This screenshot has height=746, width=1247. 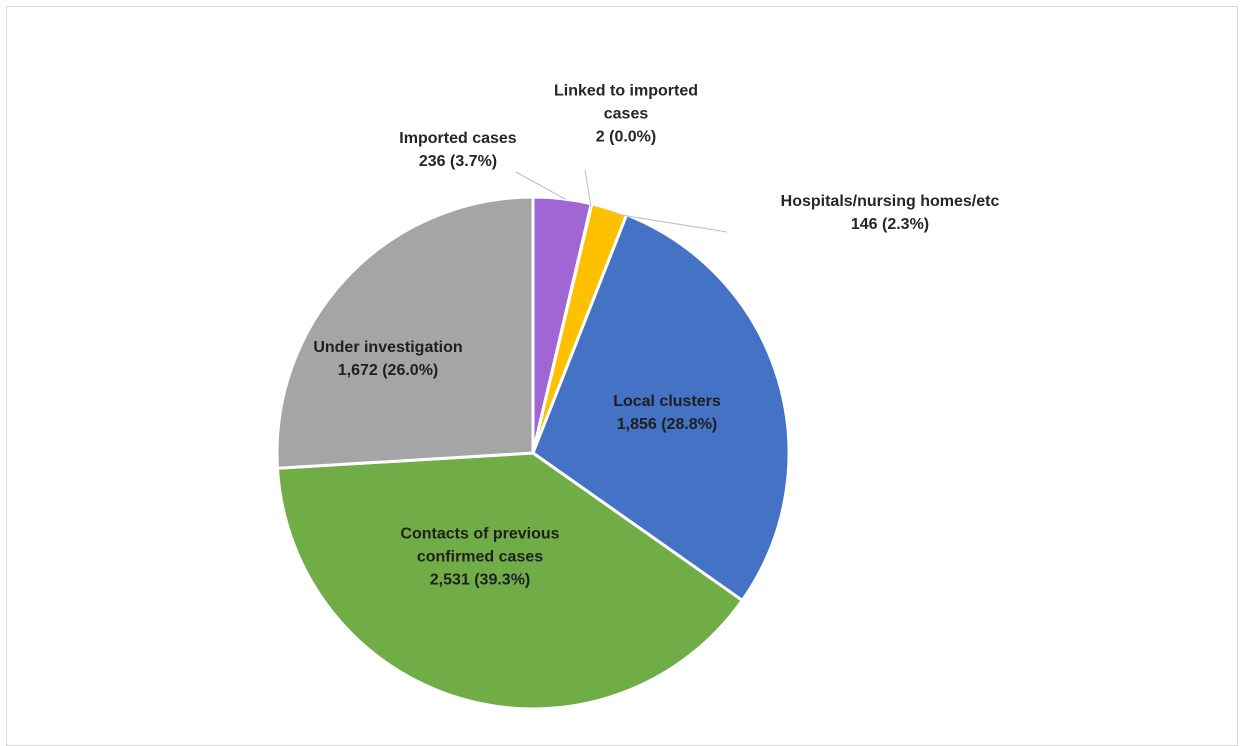 What do you see at coordinates (387, 359) in the screenshot?
I see `data-label-under-investigation: Under investigation 1,672 (26.0%)` at bounding box center [387, 359].